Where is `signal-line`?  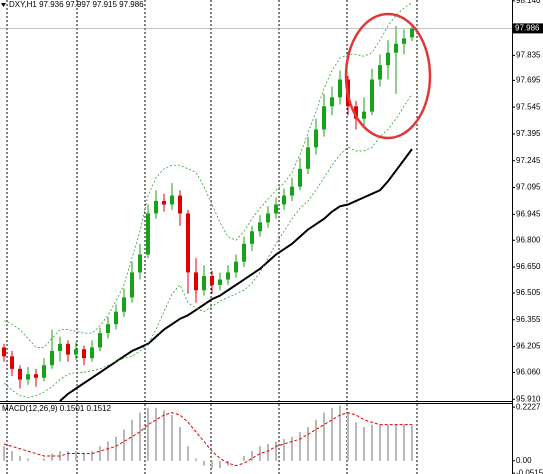
signal-line is located at coordinates (208, 439).